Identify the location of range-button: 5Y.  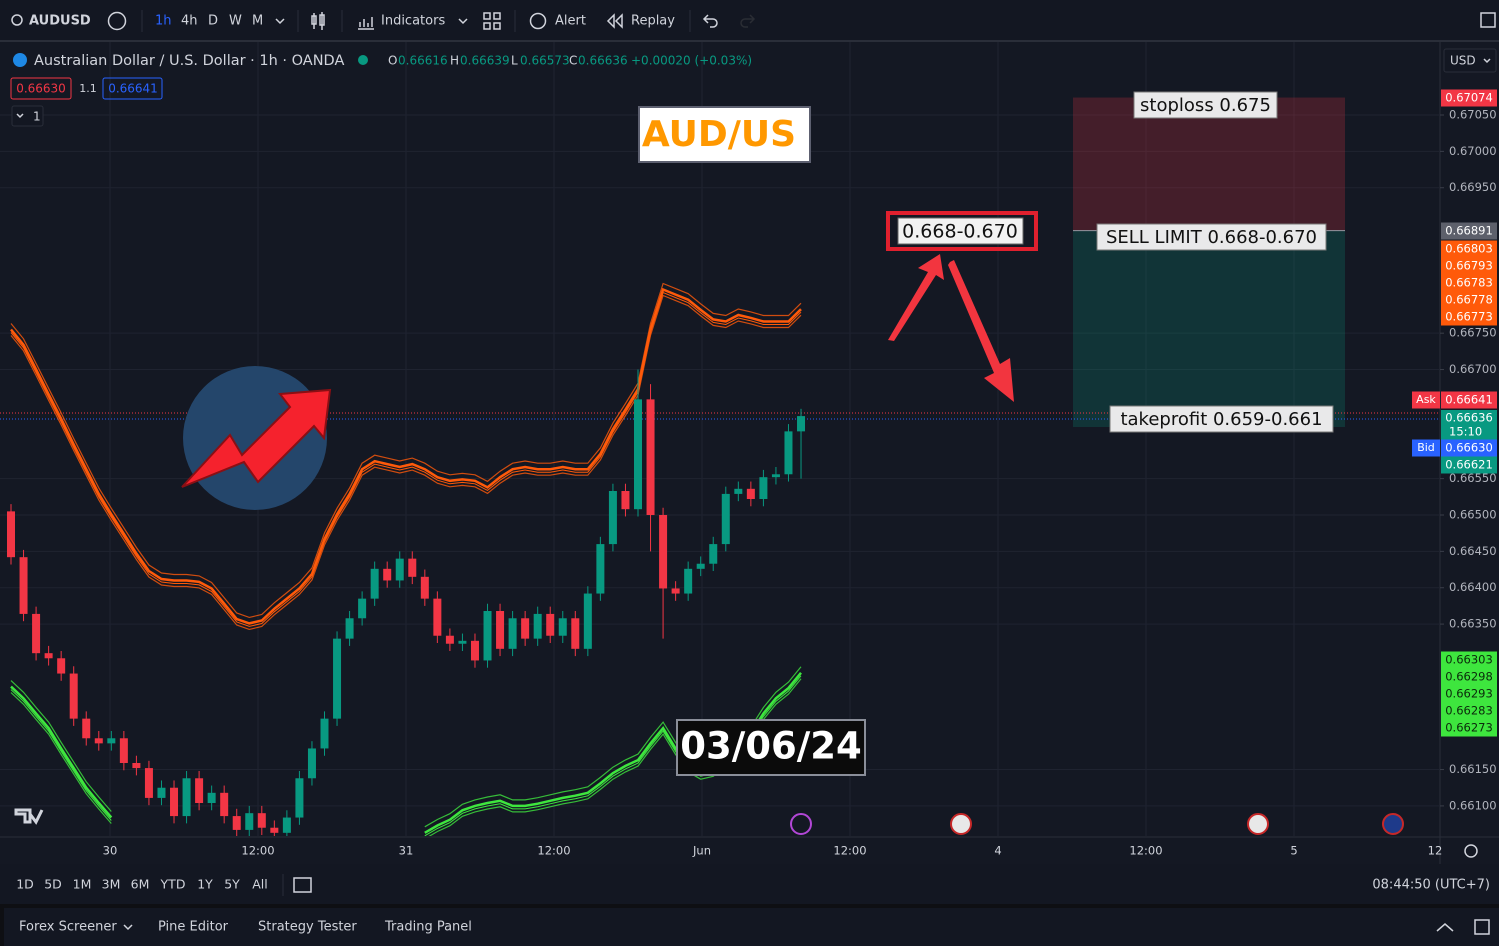
(232, 884).